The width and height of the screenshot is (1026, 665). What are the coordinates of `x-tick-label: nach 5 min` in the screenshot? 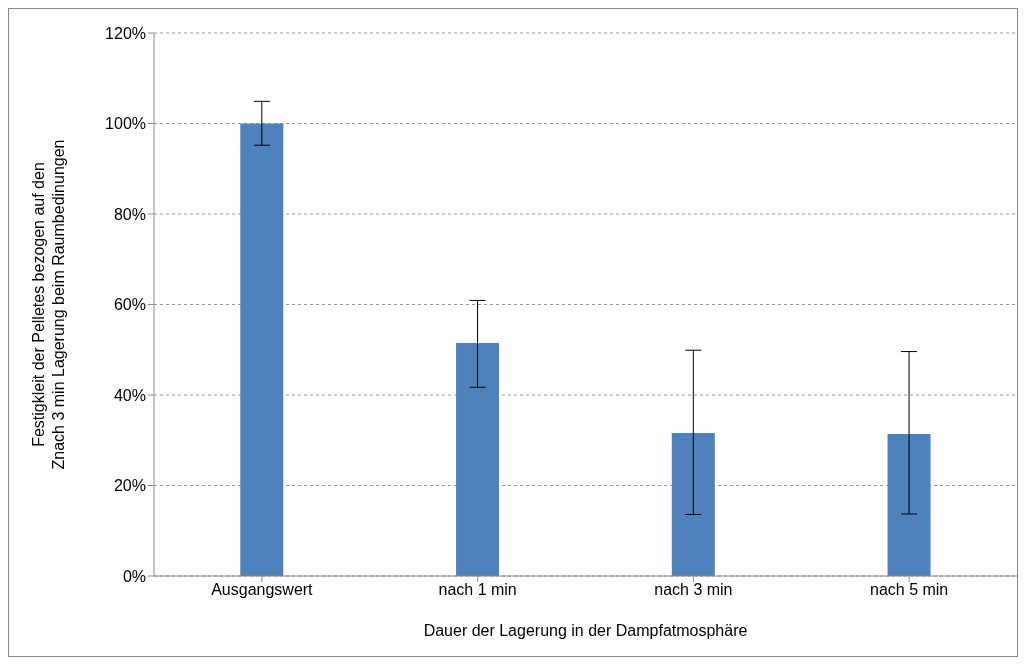 It's located at (909, 590).